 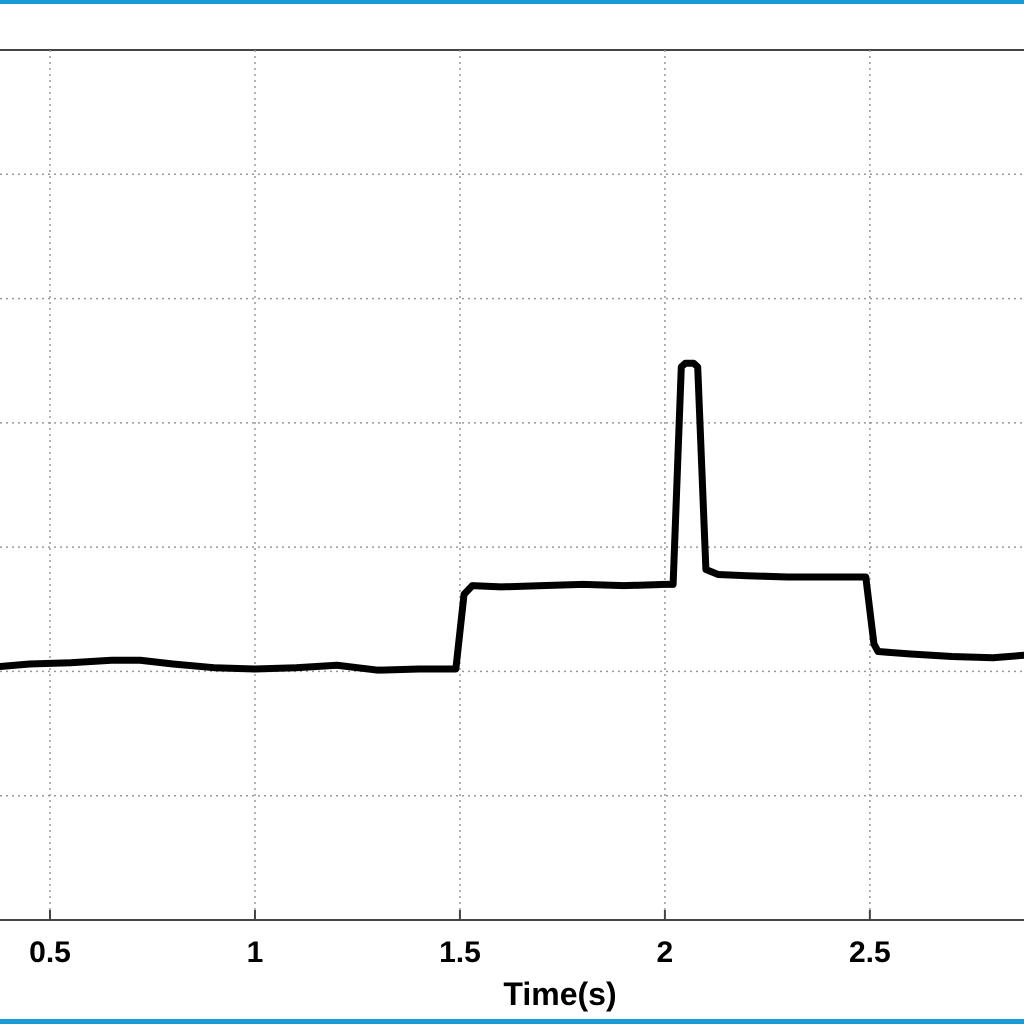 I want to click on top-border, so click(x=512, y=2).